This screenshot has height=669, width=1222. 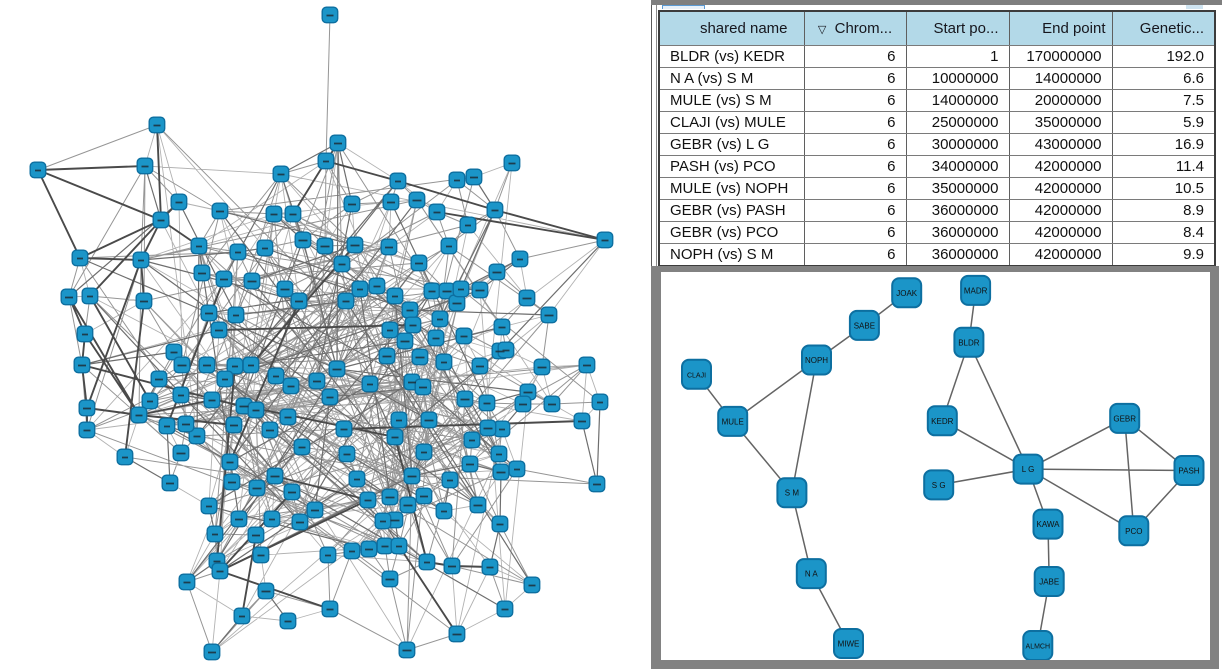 I want to click on svg-text: JABE, so click(x=1049, y=582).